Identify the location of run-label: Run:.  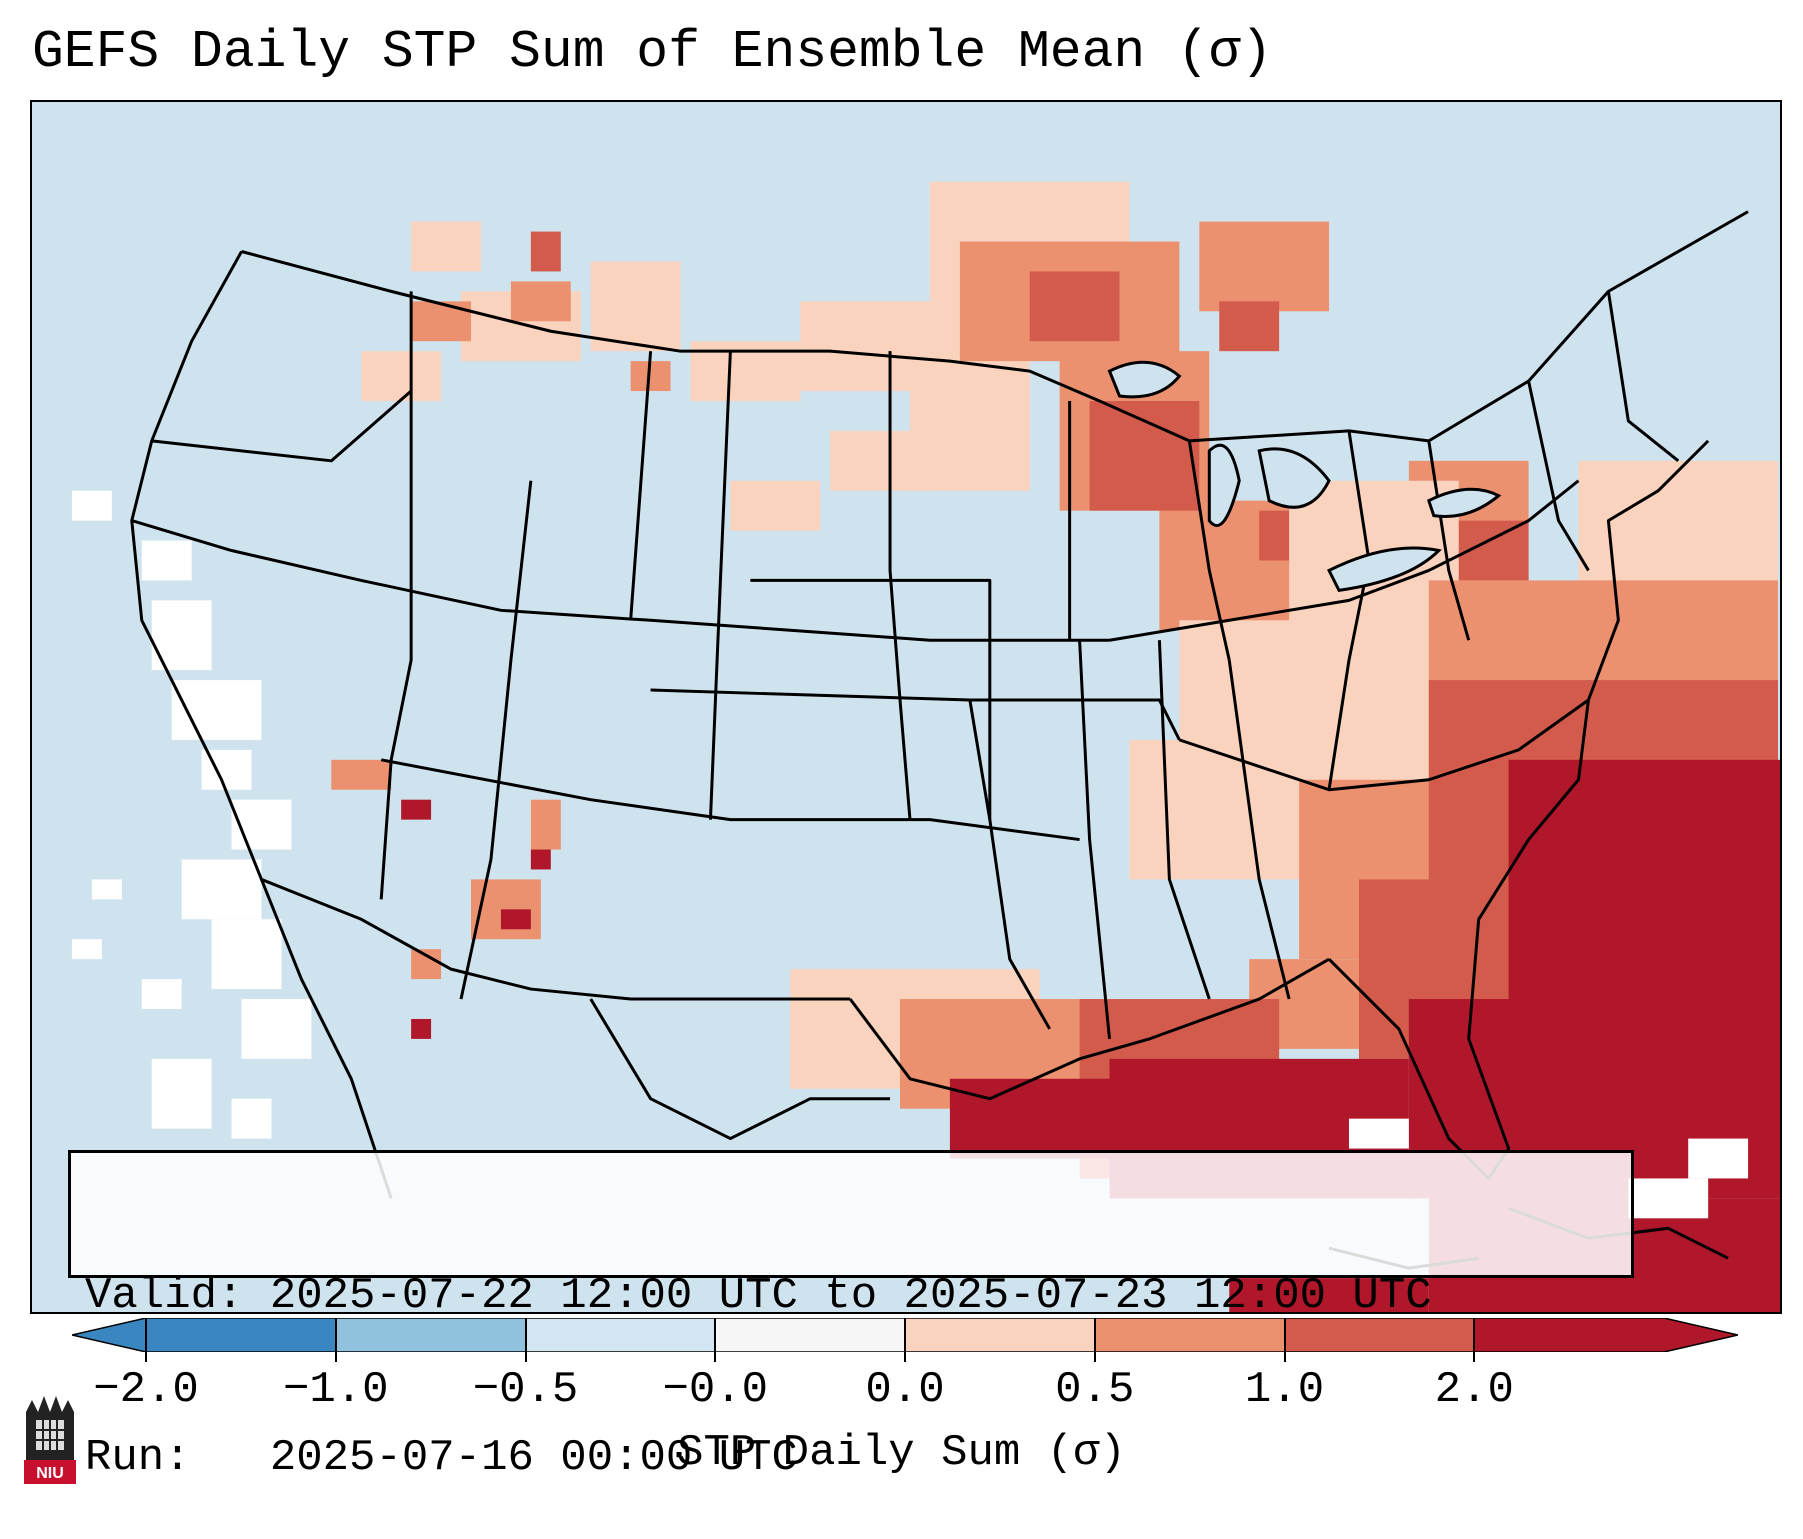
(138, 1458).